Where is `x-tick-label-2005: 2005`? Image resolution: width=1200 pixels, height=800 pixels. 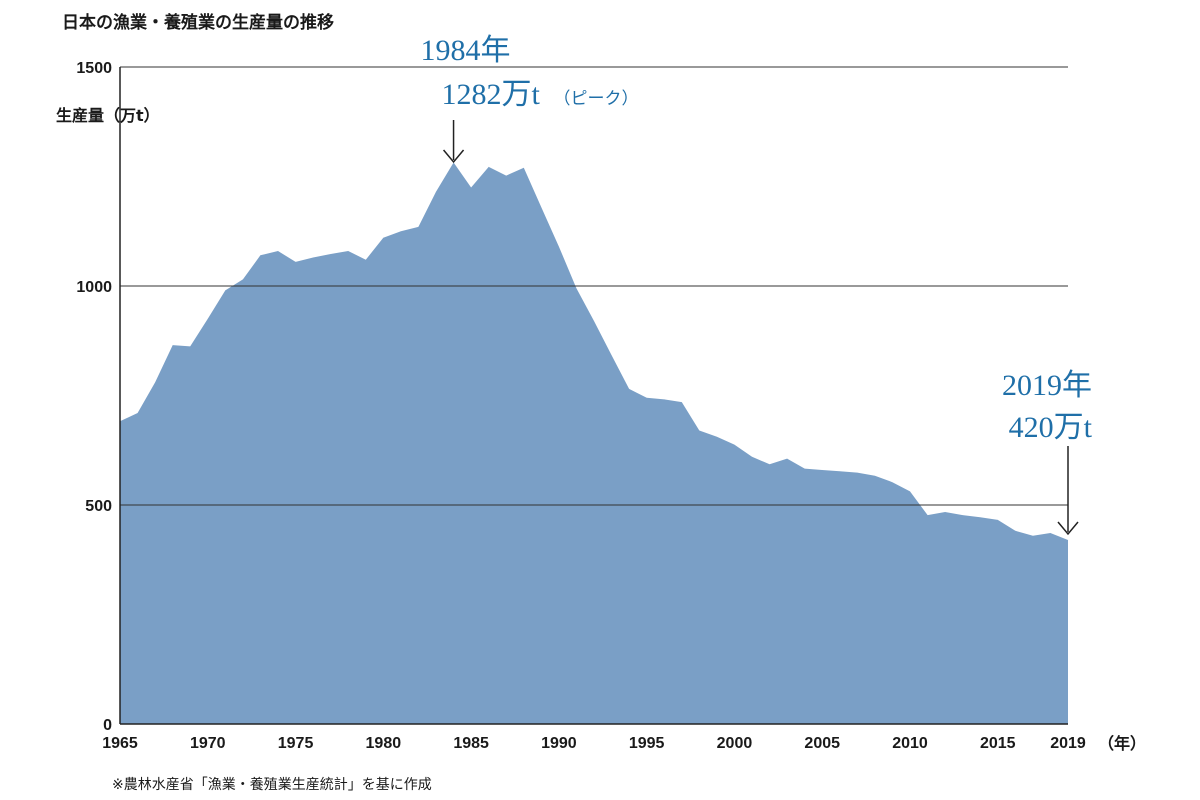
x-tick-label-2005: 2005 is located at coordinates (822, 743).